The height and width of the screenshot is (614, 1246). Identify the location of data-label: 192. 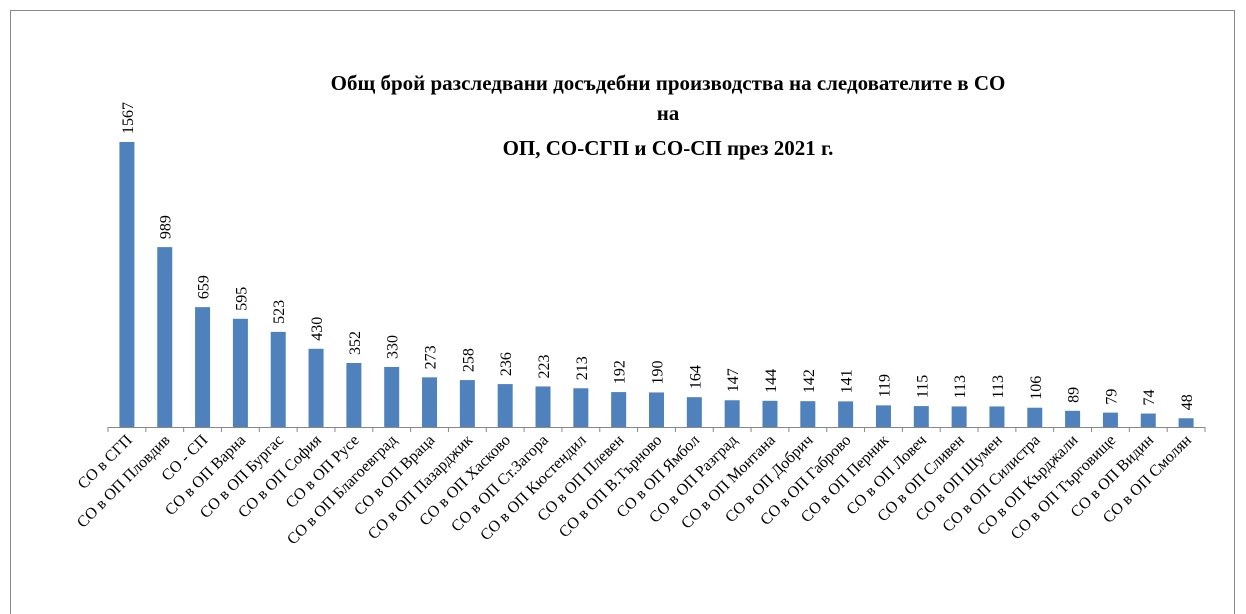
(620, 372).